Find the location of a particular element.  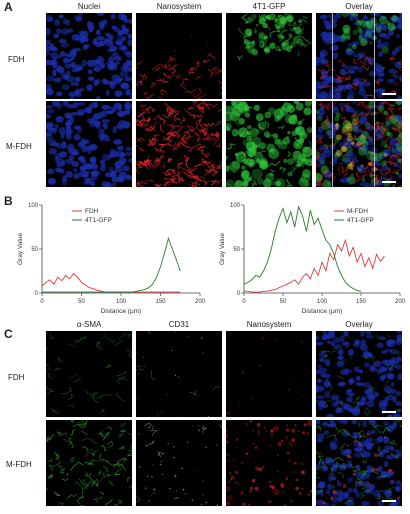

micrograph-c-mfdh-nanosystem is located at coordinates (269, 463).